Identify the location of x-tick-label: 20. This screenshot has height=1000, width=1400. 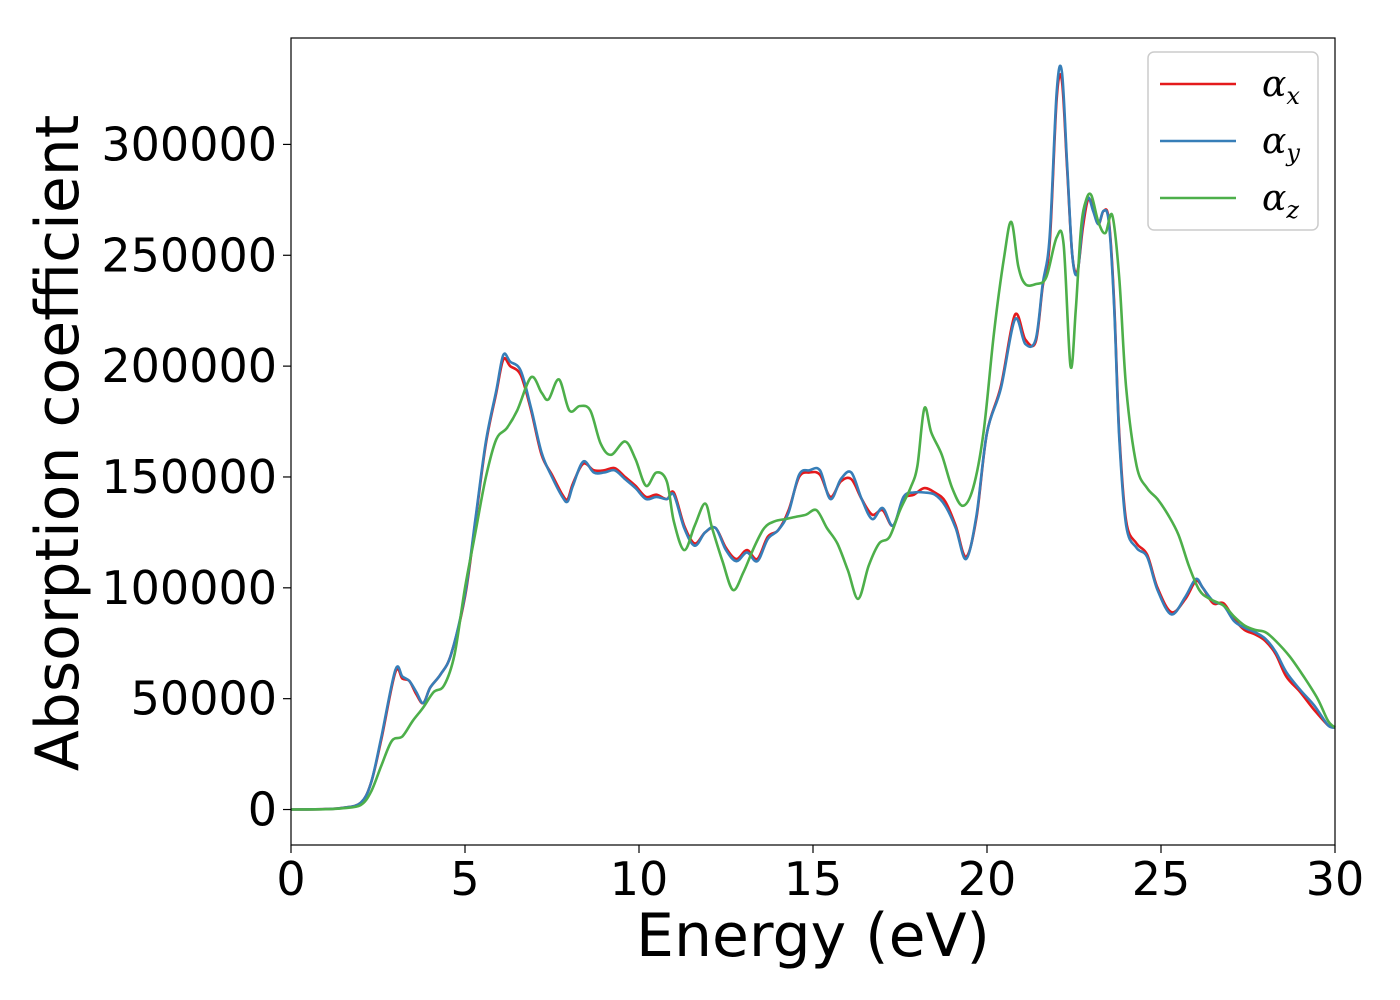
(987, 879).